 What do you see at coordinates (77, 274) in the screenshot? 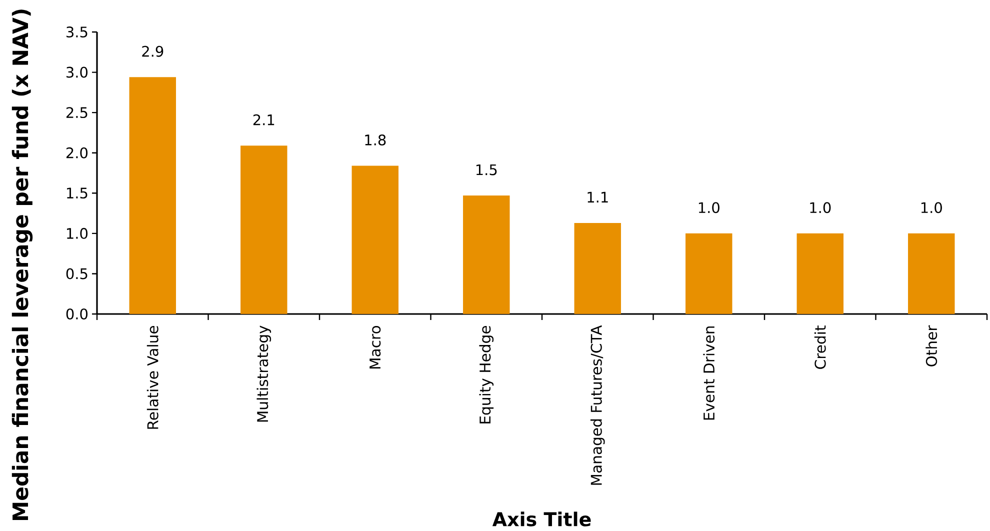
I see `y-tick-label: 0.5` at bounding box center [77, 274].